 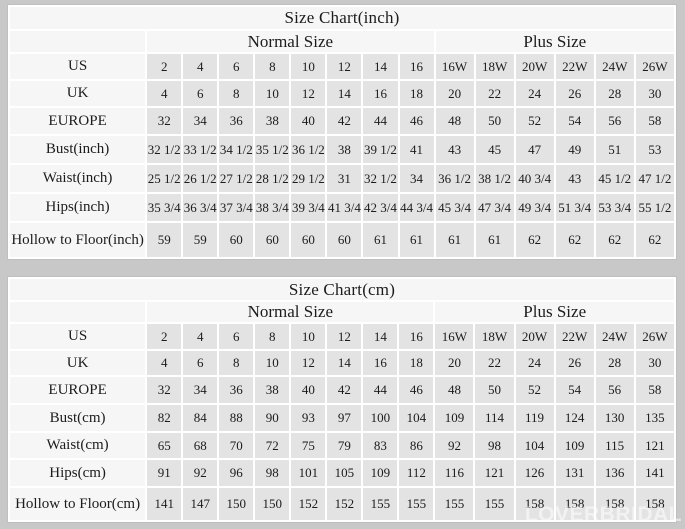 I want to click on size-cell: 41 3/4, so click(x=344, y=207).